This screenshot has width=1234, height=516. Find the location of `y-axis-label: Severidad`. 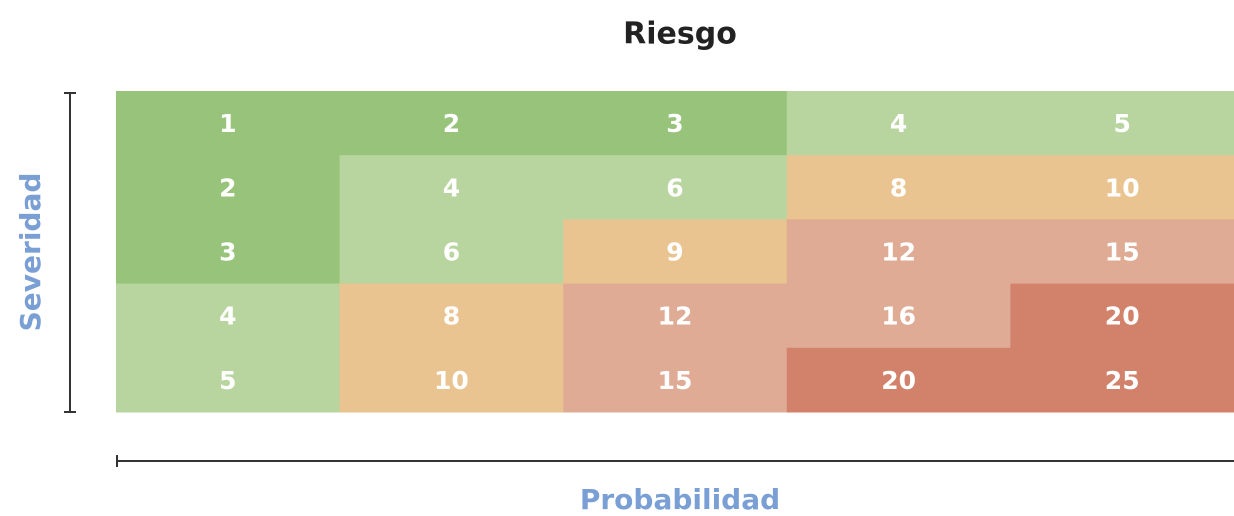

y-axis-label: Severidad is located at coordinates (30, 252).